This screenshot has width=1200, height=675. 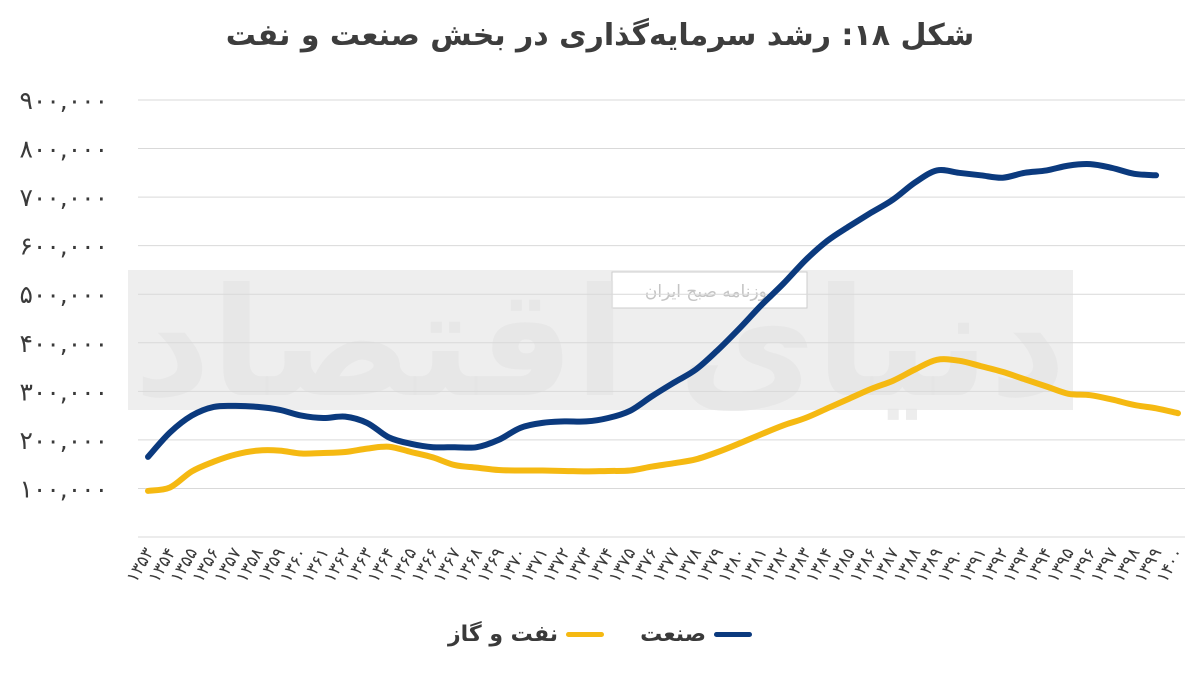 I want to click on y-tick-label: ۸۰۰,۰۰۰, so click(x=63, y=149).